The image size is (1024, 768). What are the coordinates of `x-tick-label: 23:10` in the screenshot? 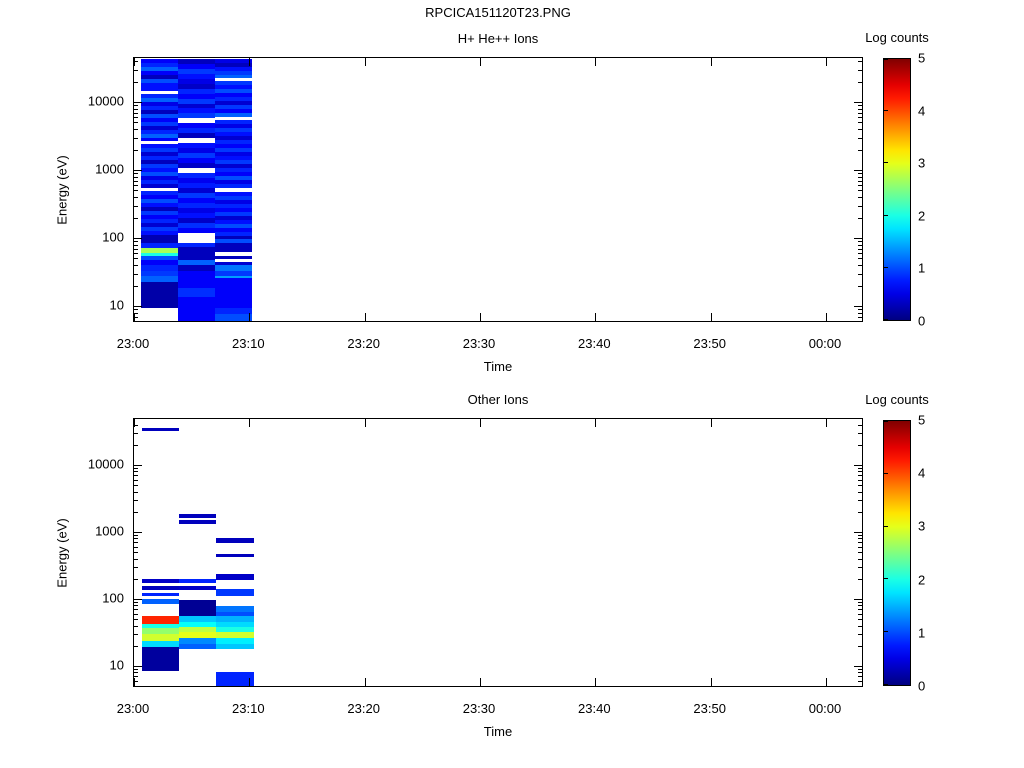 It's located at (248, 708).